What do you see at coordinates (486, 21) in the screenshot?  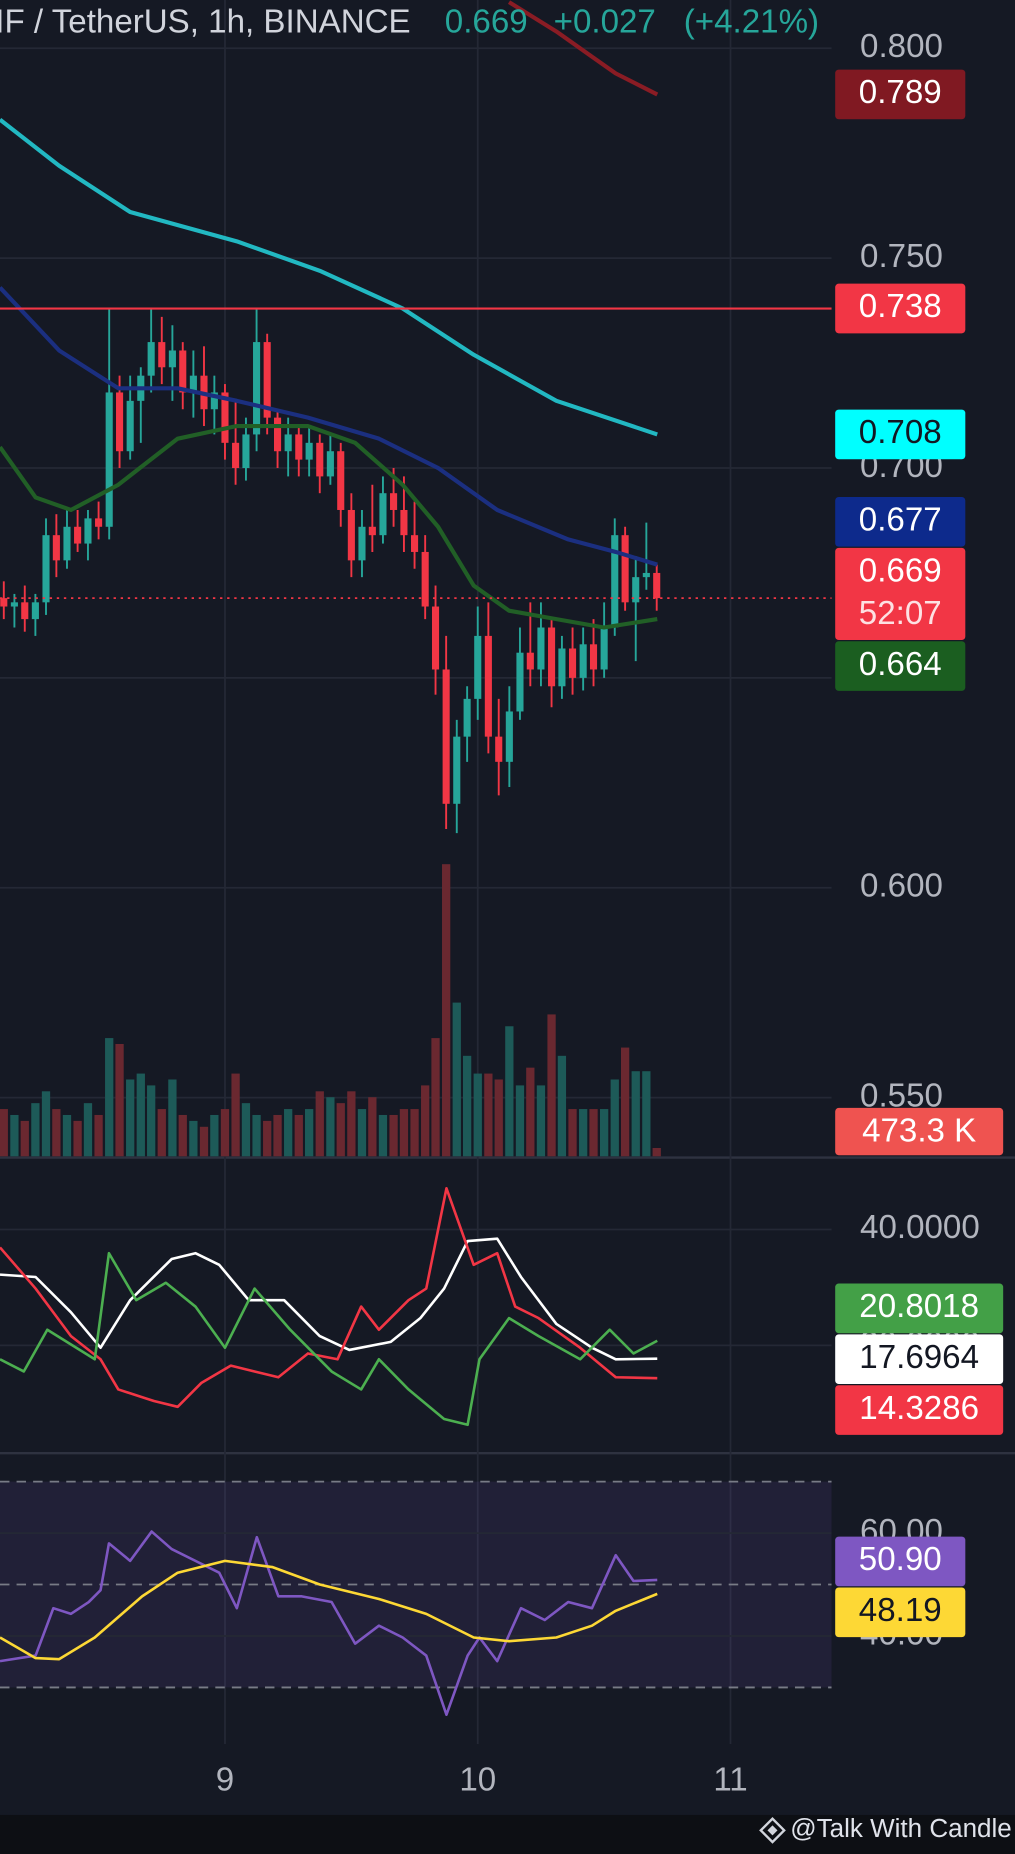 I see `last-price: 0.669` at bounding box center [486, 21].